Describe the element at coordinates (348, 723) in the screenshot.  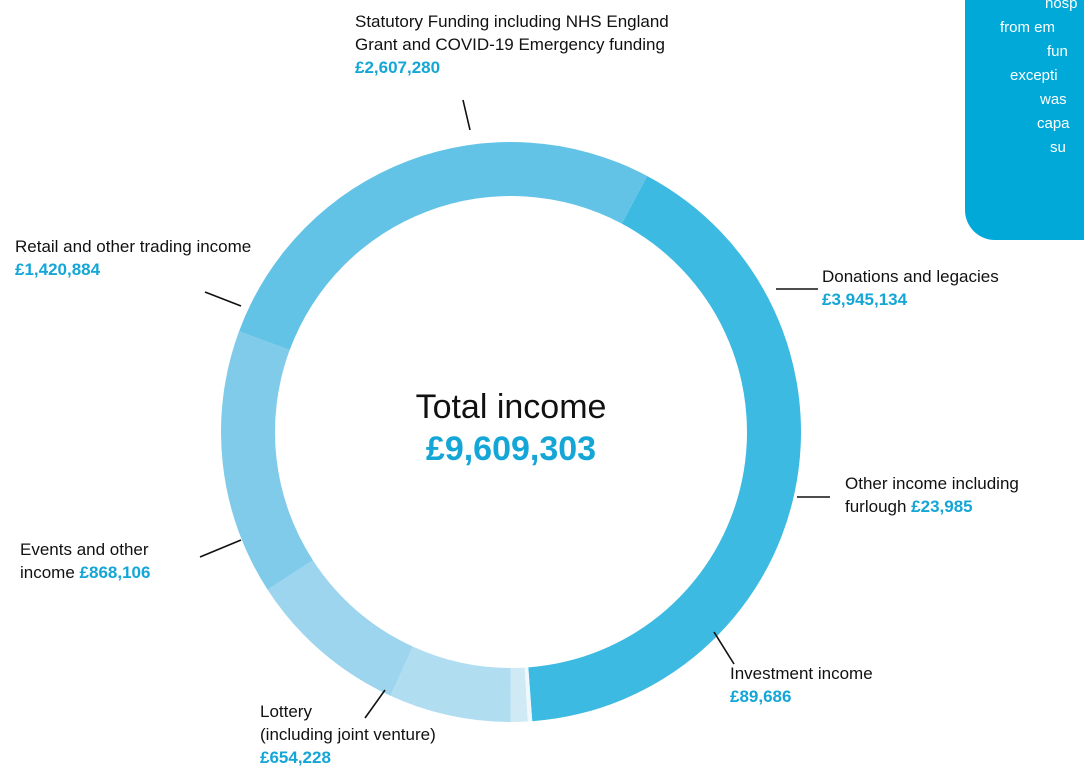
I see `category-label: Lottery (including joint venture)` at that location.